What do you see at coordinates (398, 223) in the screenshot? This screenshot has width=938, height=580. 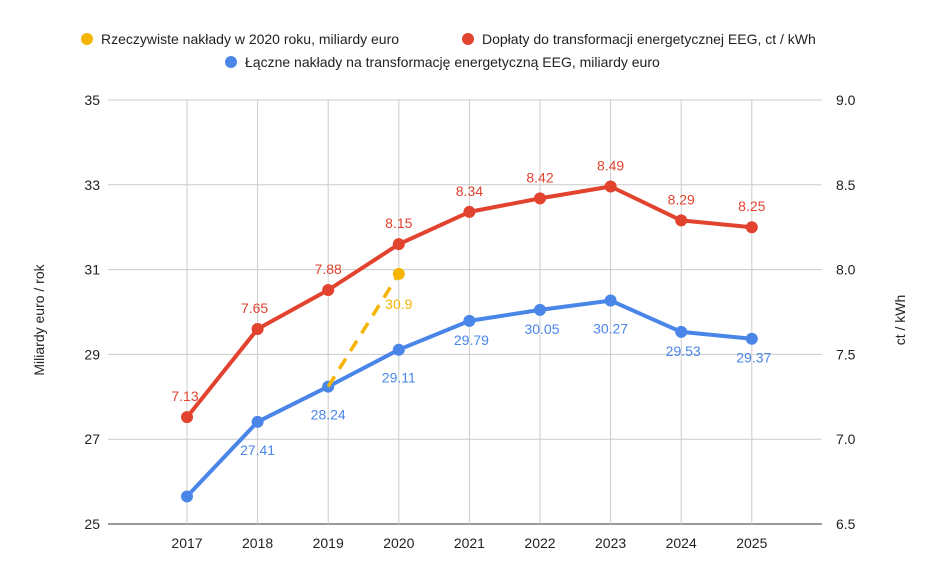 I see `data-label: 8.15` at bounding box center [398, 223].